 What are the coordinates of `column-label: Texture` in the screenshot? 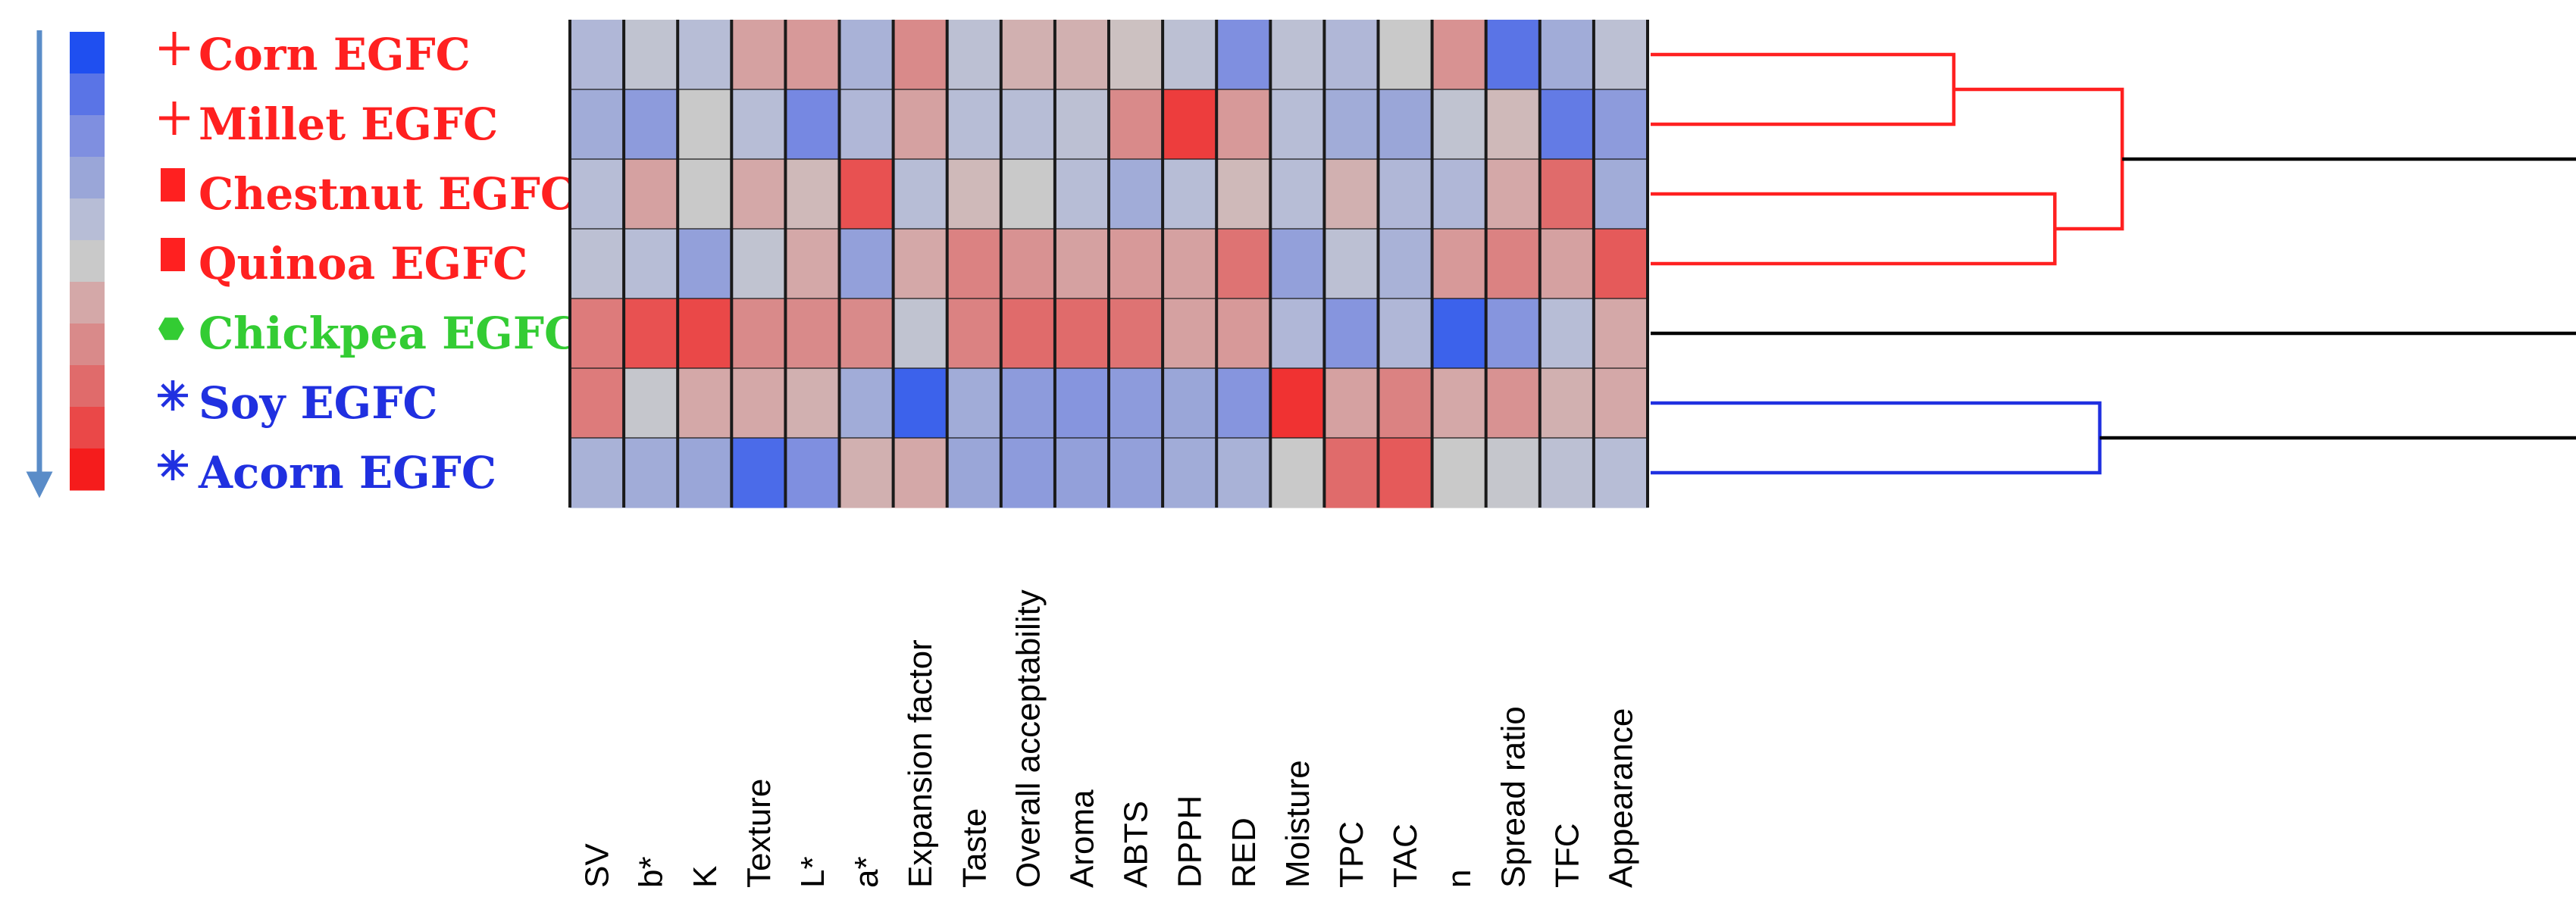 It's located at (759, 833).